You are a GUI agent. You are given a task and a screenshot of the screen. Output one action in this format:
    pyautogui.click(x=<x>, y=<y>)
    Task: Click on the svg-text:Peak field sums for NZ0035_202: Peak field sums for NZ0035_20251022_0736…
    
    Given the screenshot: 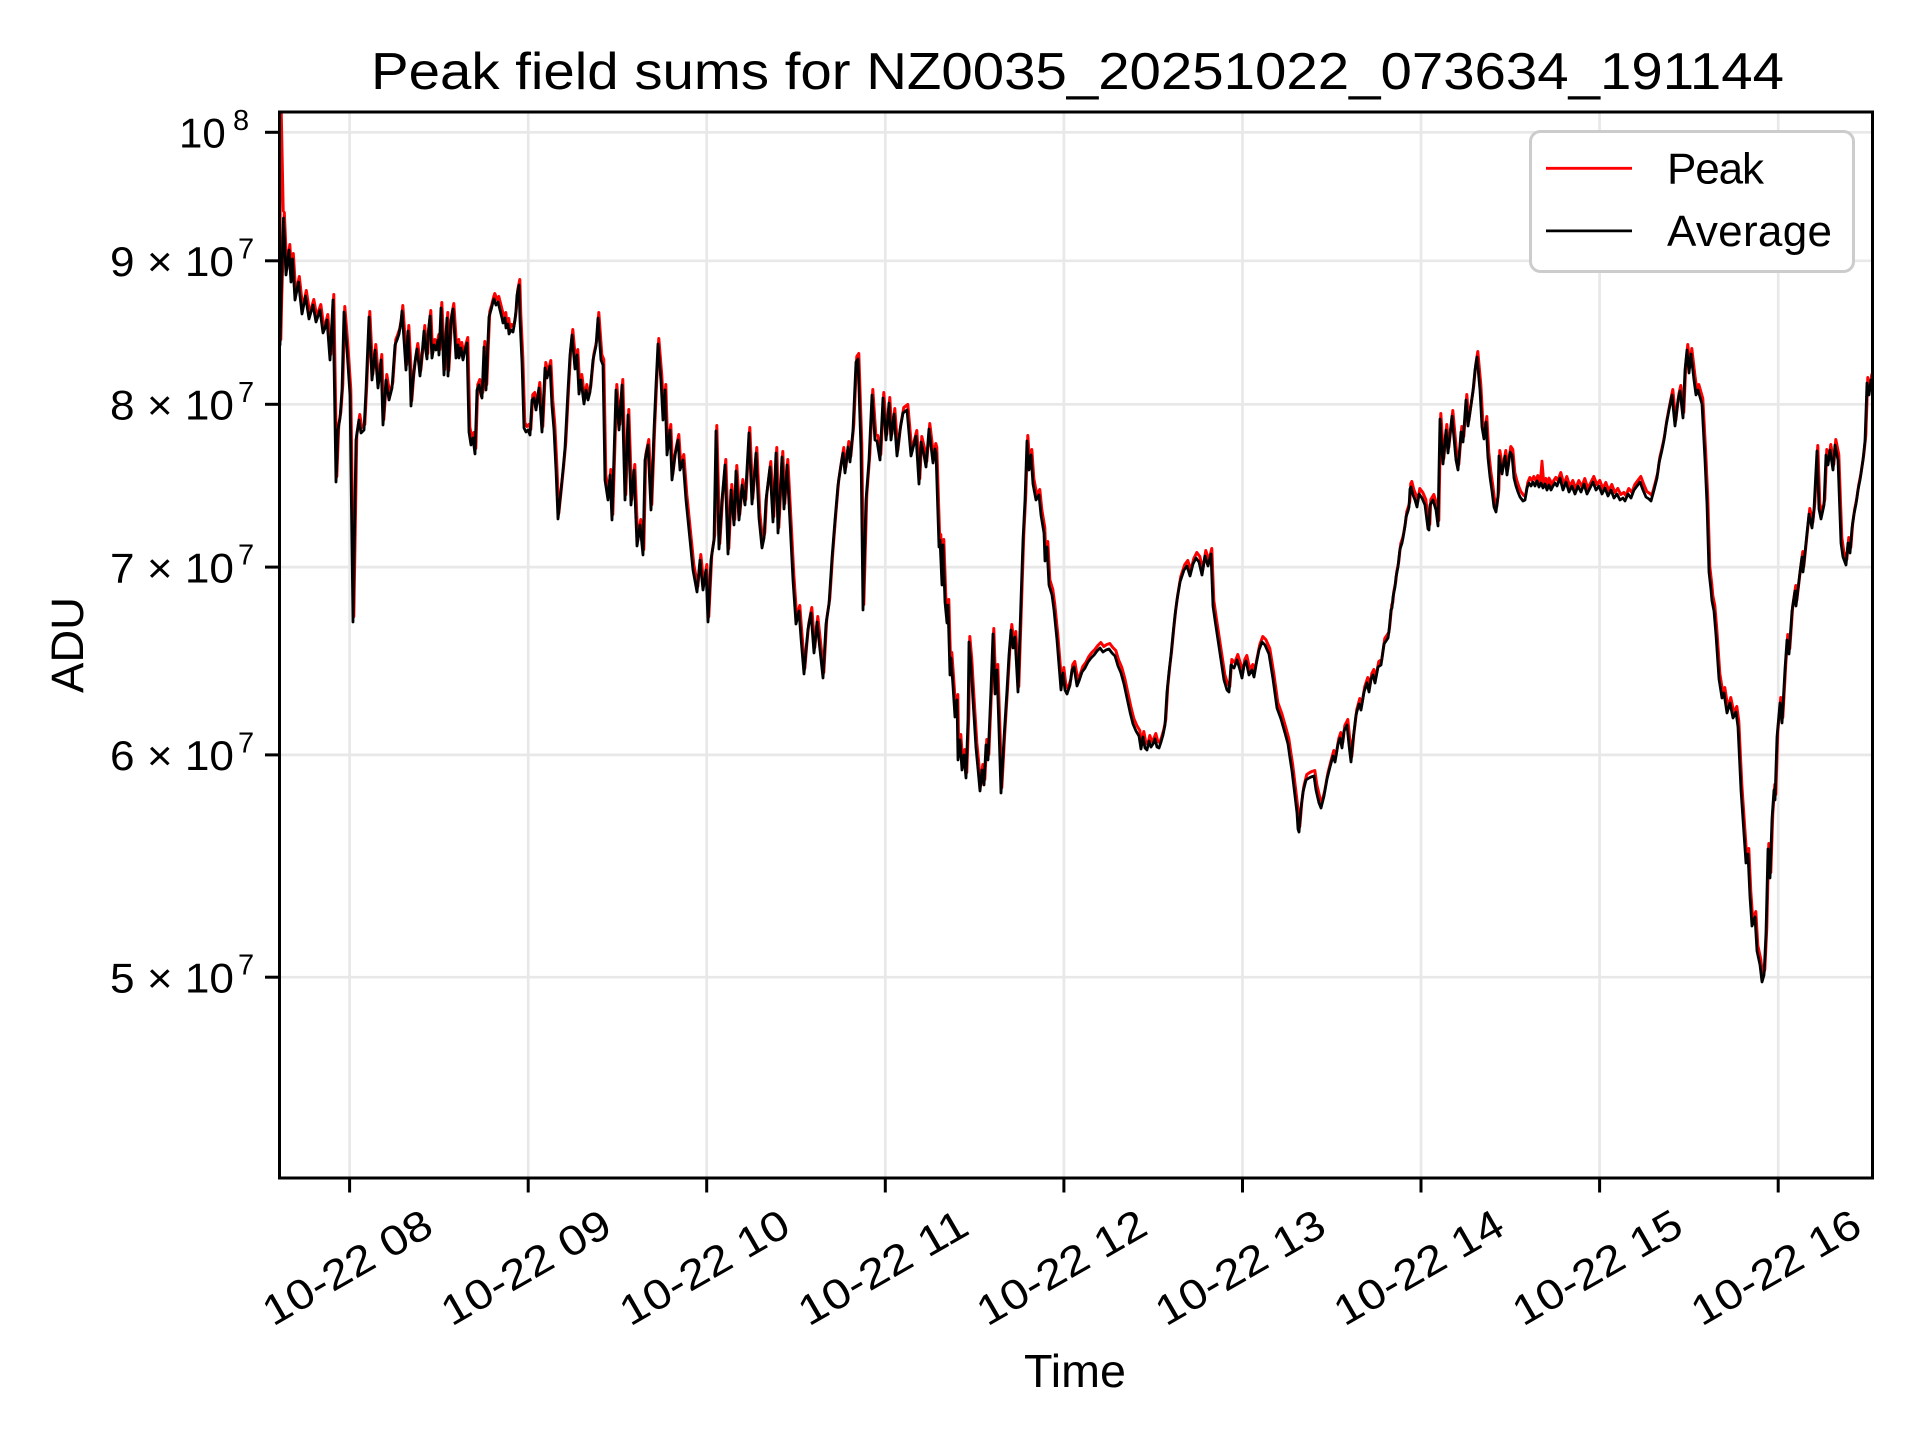 What is the action you would take?
    pyautogui.click(x=1077, y=72)
    